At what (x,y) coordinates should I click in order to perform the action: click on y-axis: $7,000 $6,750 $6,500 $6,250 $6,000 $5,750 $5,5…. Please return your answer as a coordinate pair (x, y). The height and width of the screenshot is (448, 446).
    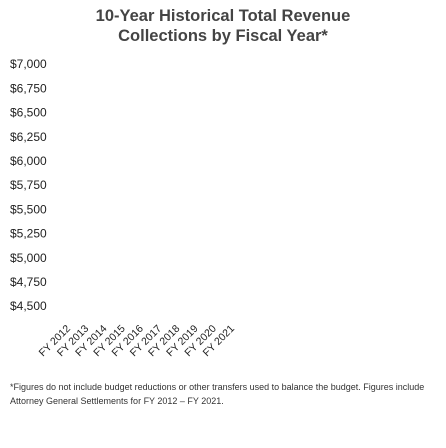
    Looking at the image, I should click on (28, 185).